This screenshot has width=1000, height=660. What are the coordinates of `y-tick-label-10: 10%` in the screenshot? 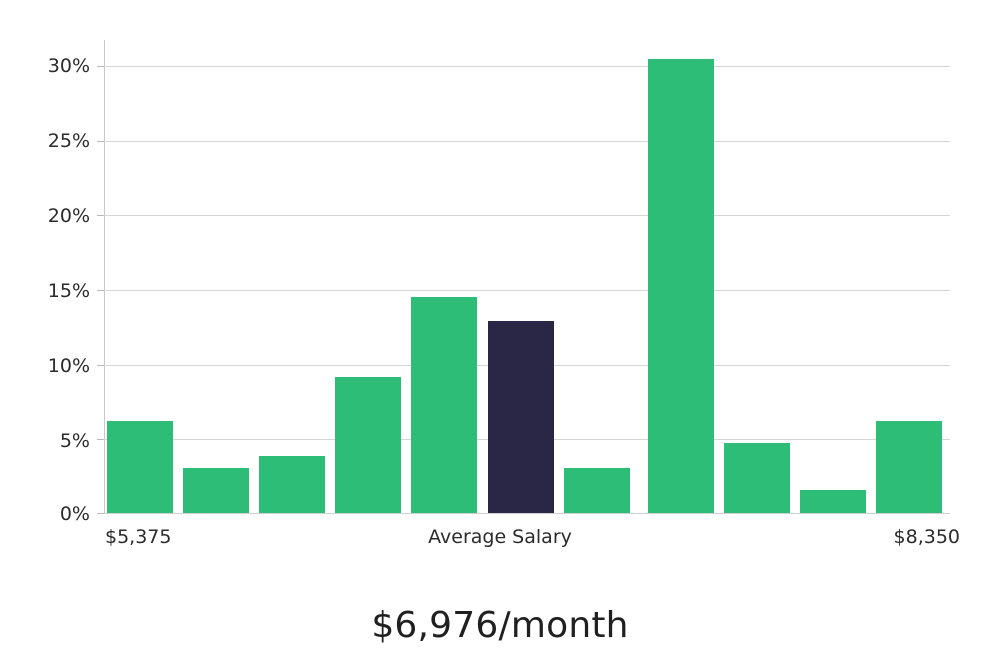 It's located at (68, 366).